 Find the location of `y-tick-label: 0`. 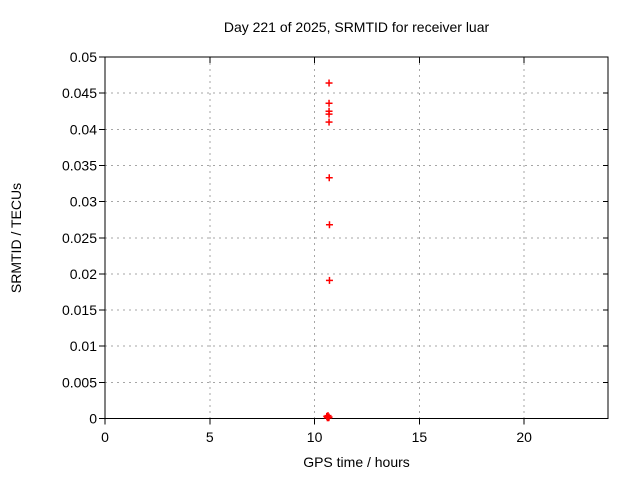

y-tick-label: 0 is located at coordinates (93, 419).